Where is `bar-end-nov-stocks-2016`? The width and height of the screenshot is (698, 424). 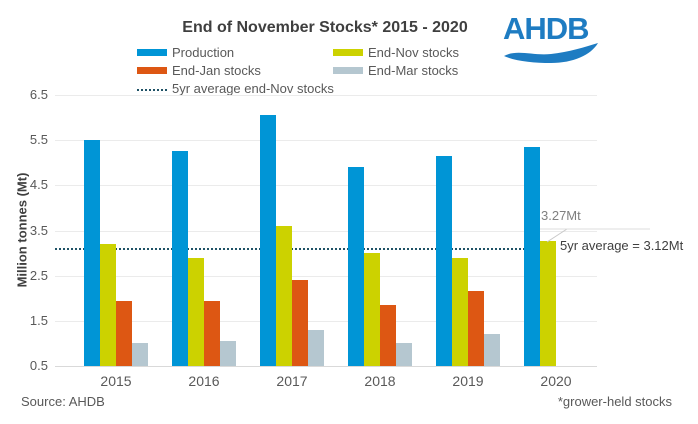 bar-end-nov-stocks-2016 is located at coordinates (196, 311).